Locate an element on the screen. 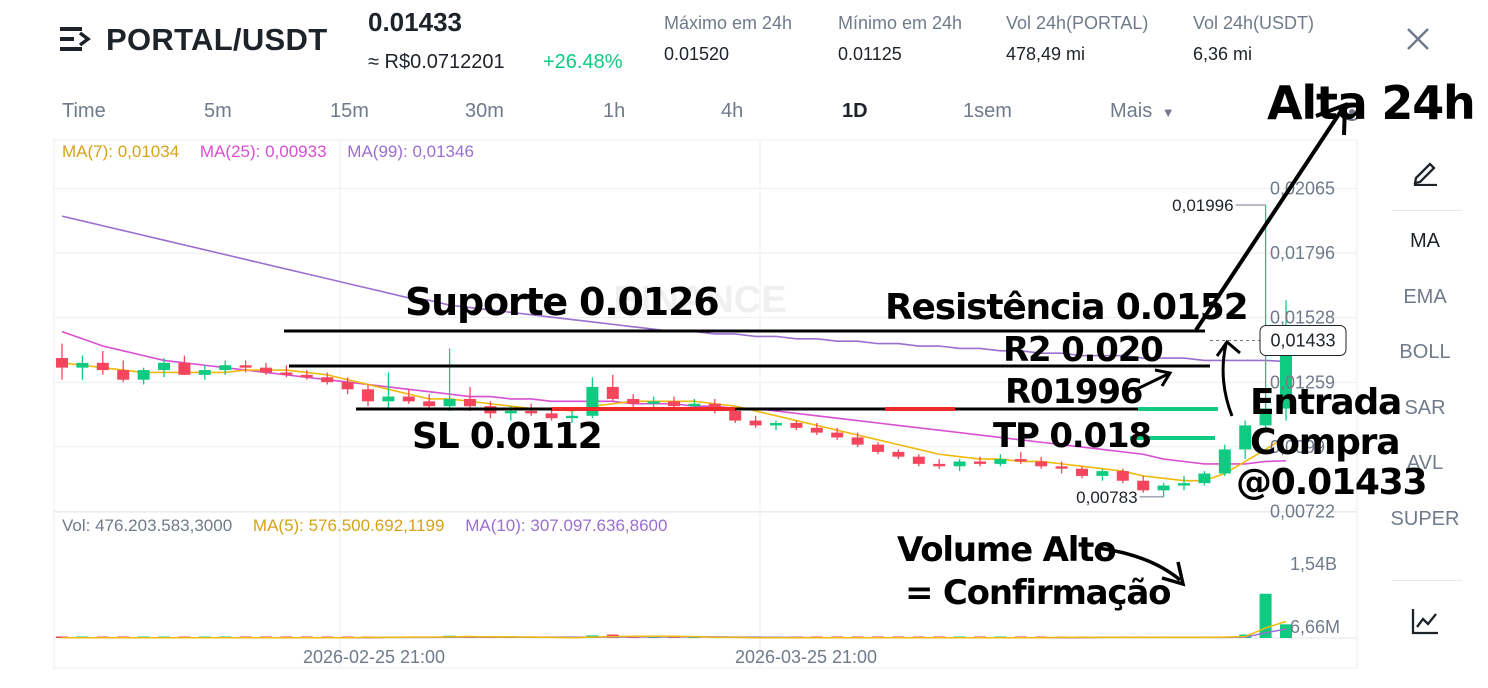 The image size is (1488, 688). support-label: Suporte 0.0126 is located at coordinates (562, 302).